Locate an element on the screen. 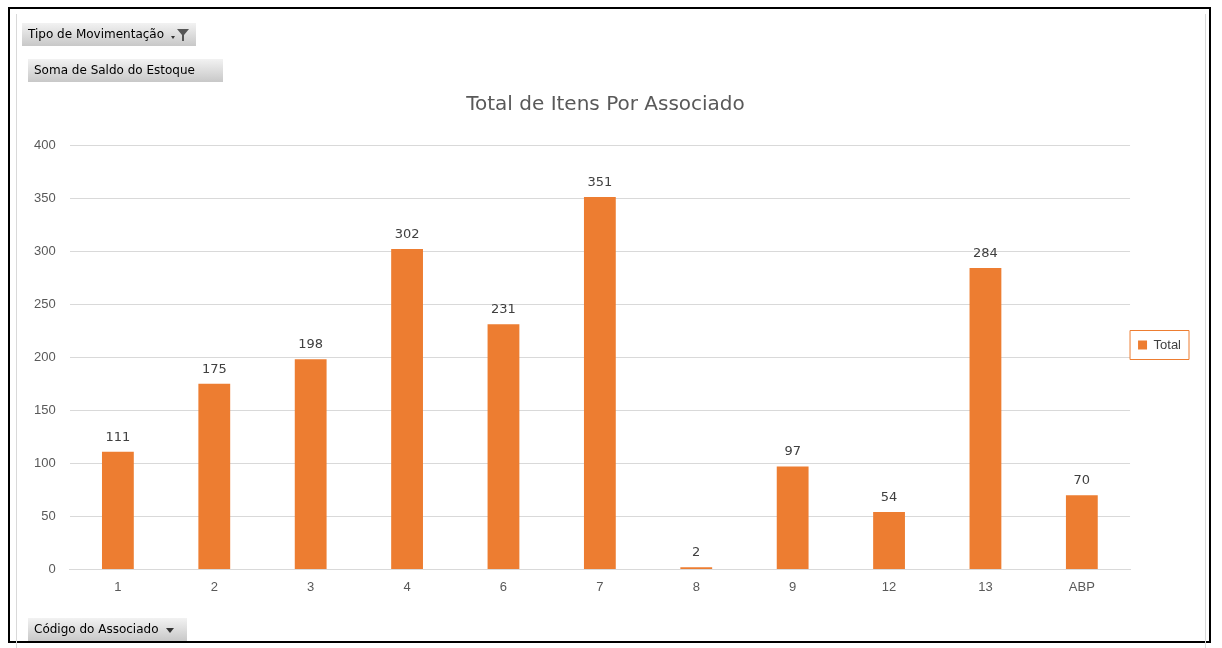 The image size is (1222, 648). text: Tipo de Movimentação is located at coordinates (96, 34).